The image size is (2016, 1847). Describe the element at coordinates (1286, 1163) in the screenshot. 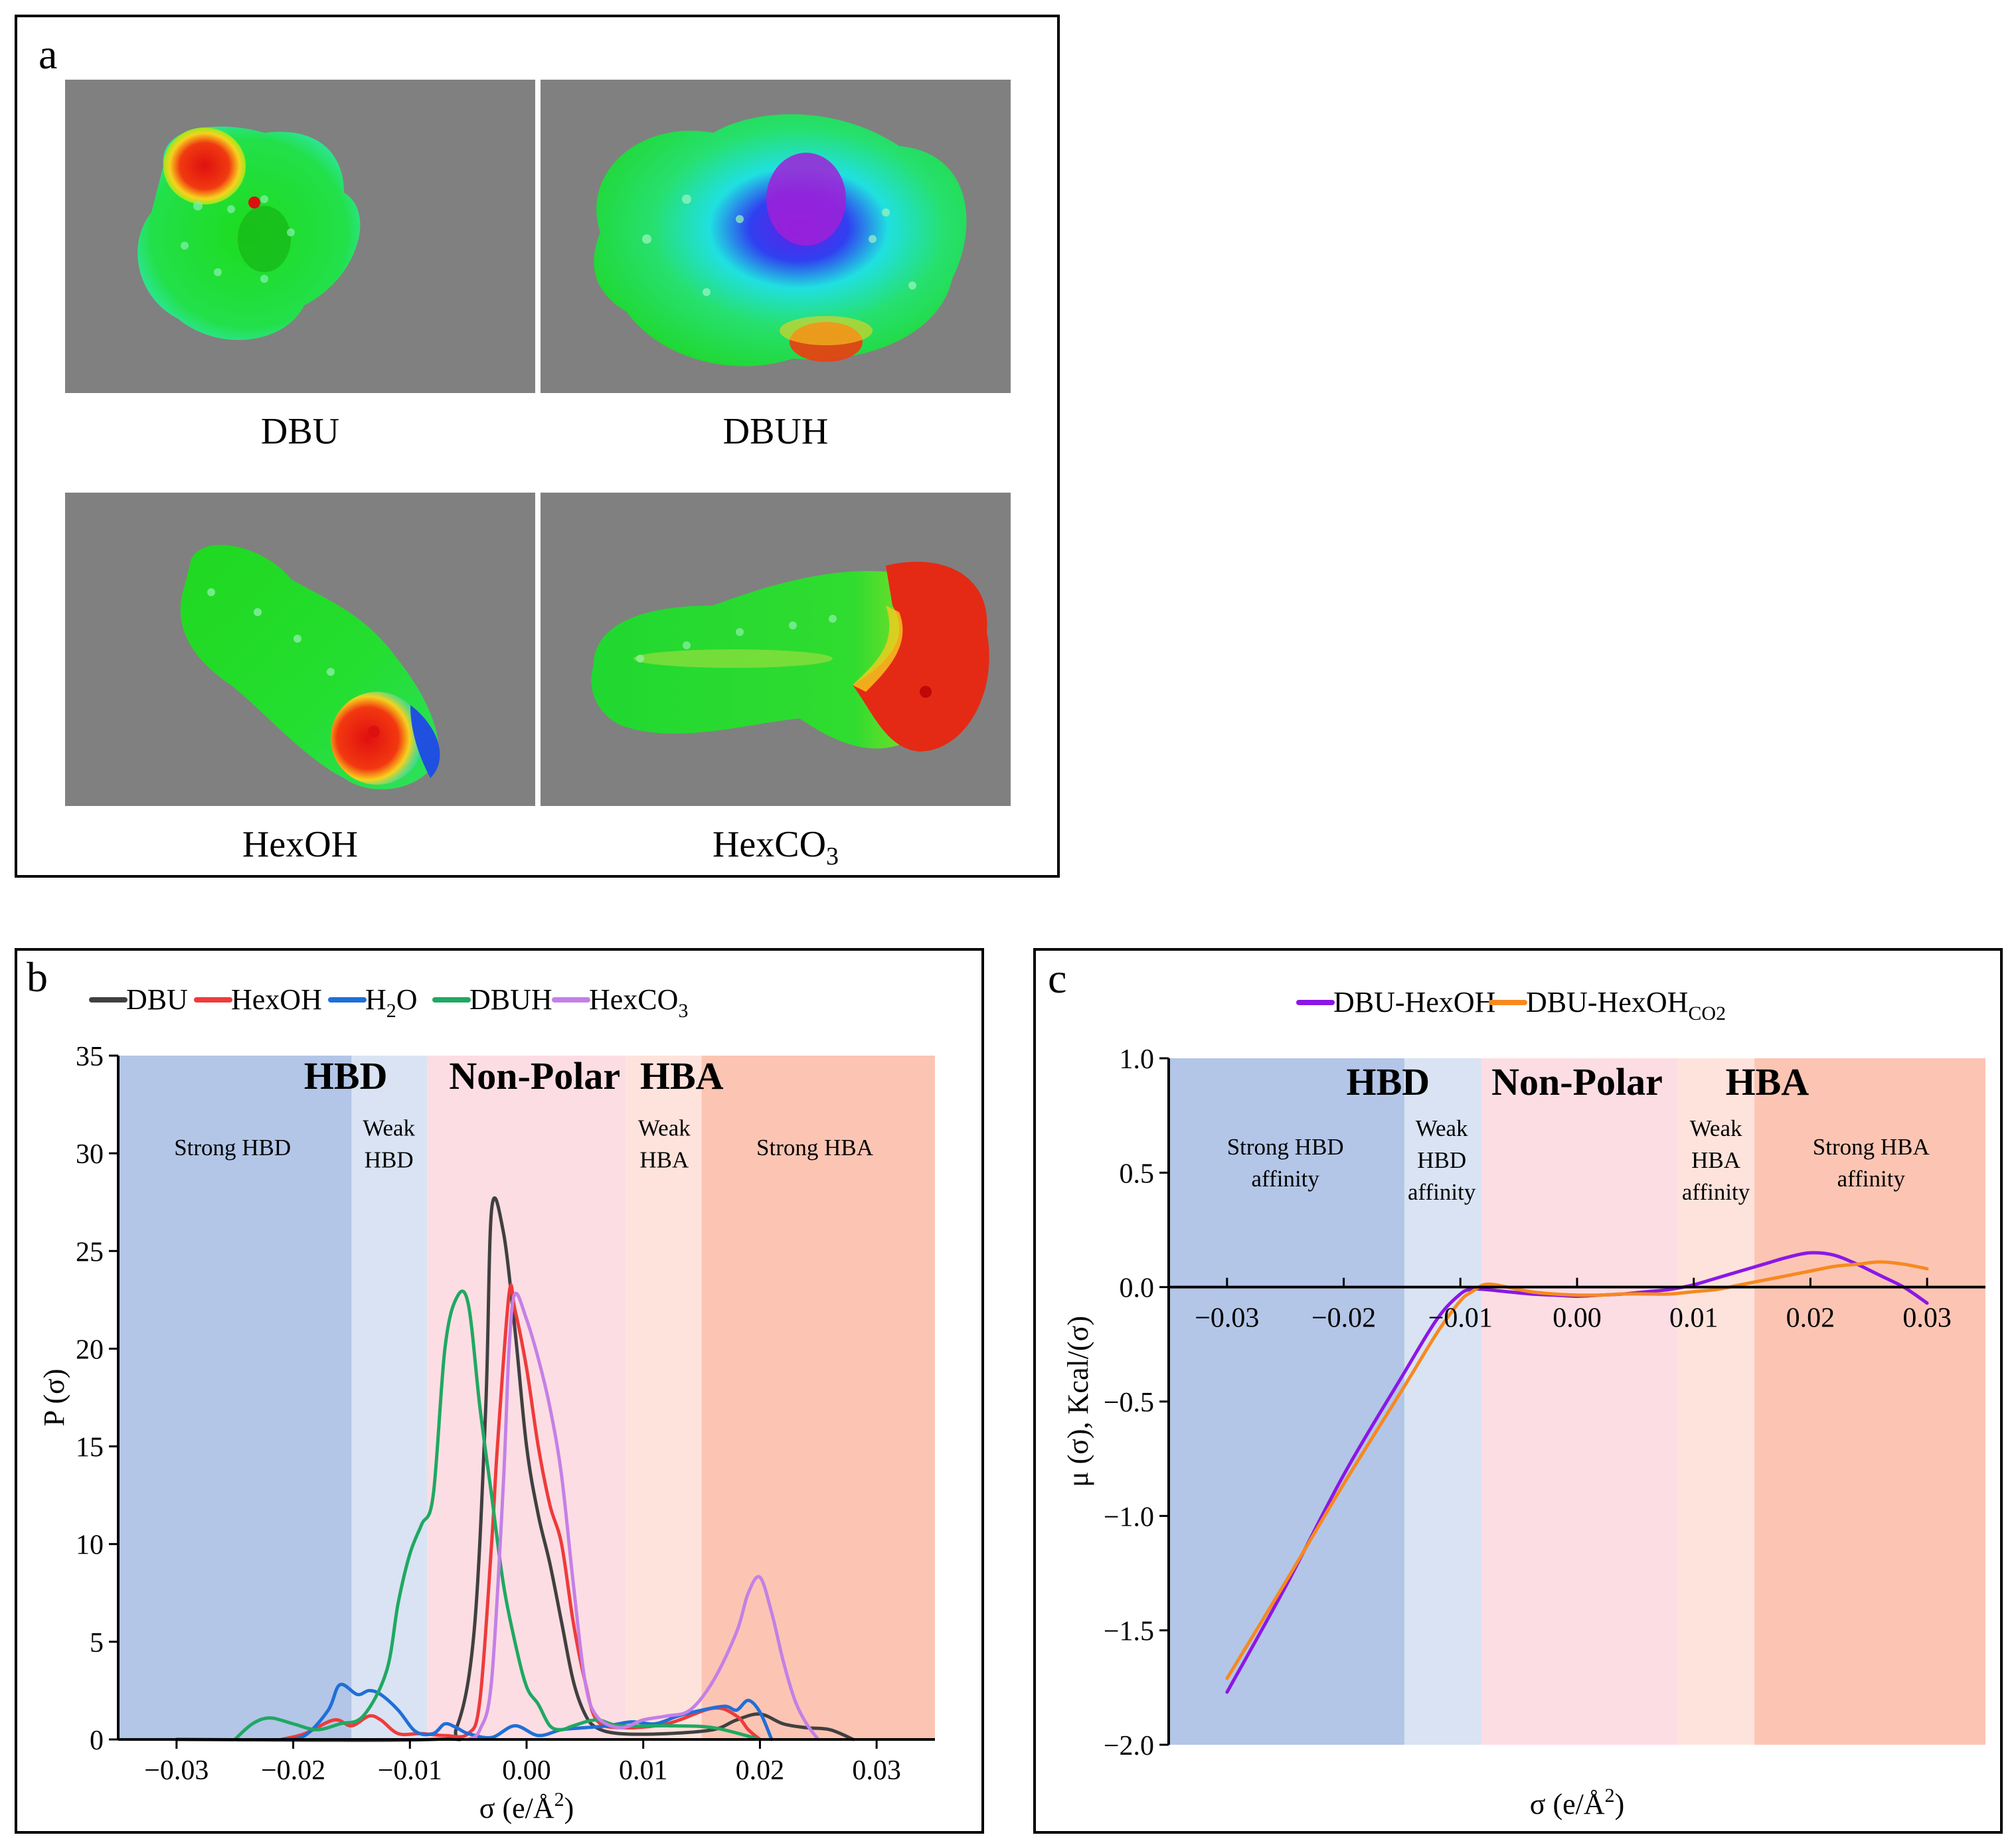

I see `region-label-strong-hbd-affinity: Strong HBD affinity` at that location.